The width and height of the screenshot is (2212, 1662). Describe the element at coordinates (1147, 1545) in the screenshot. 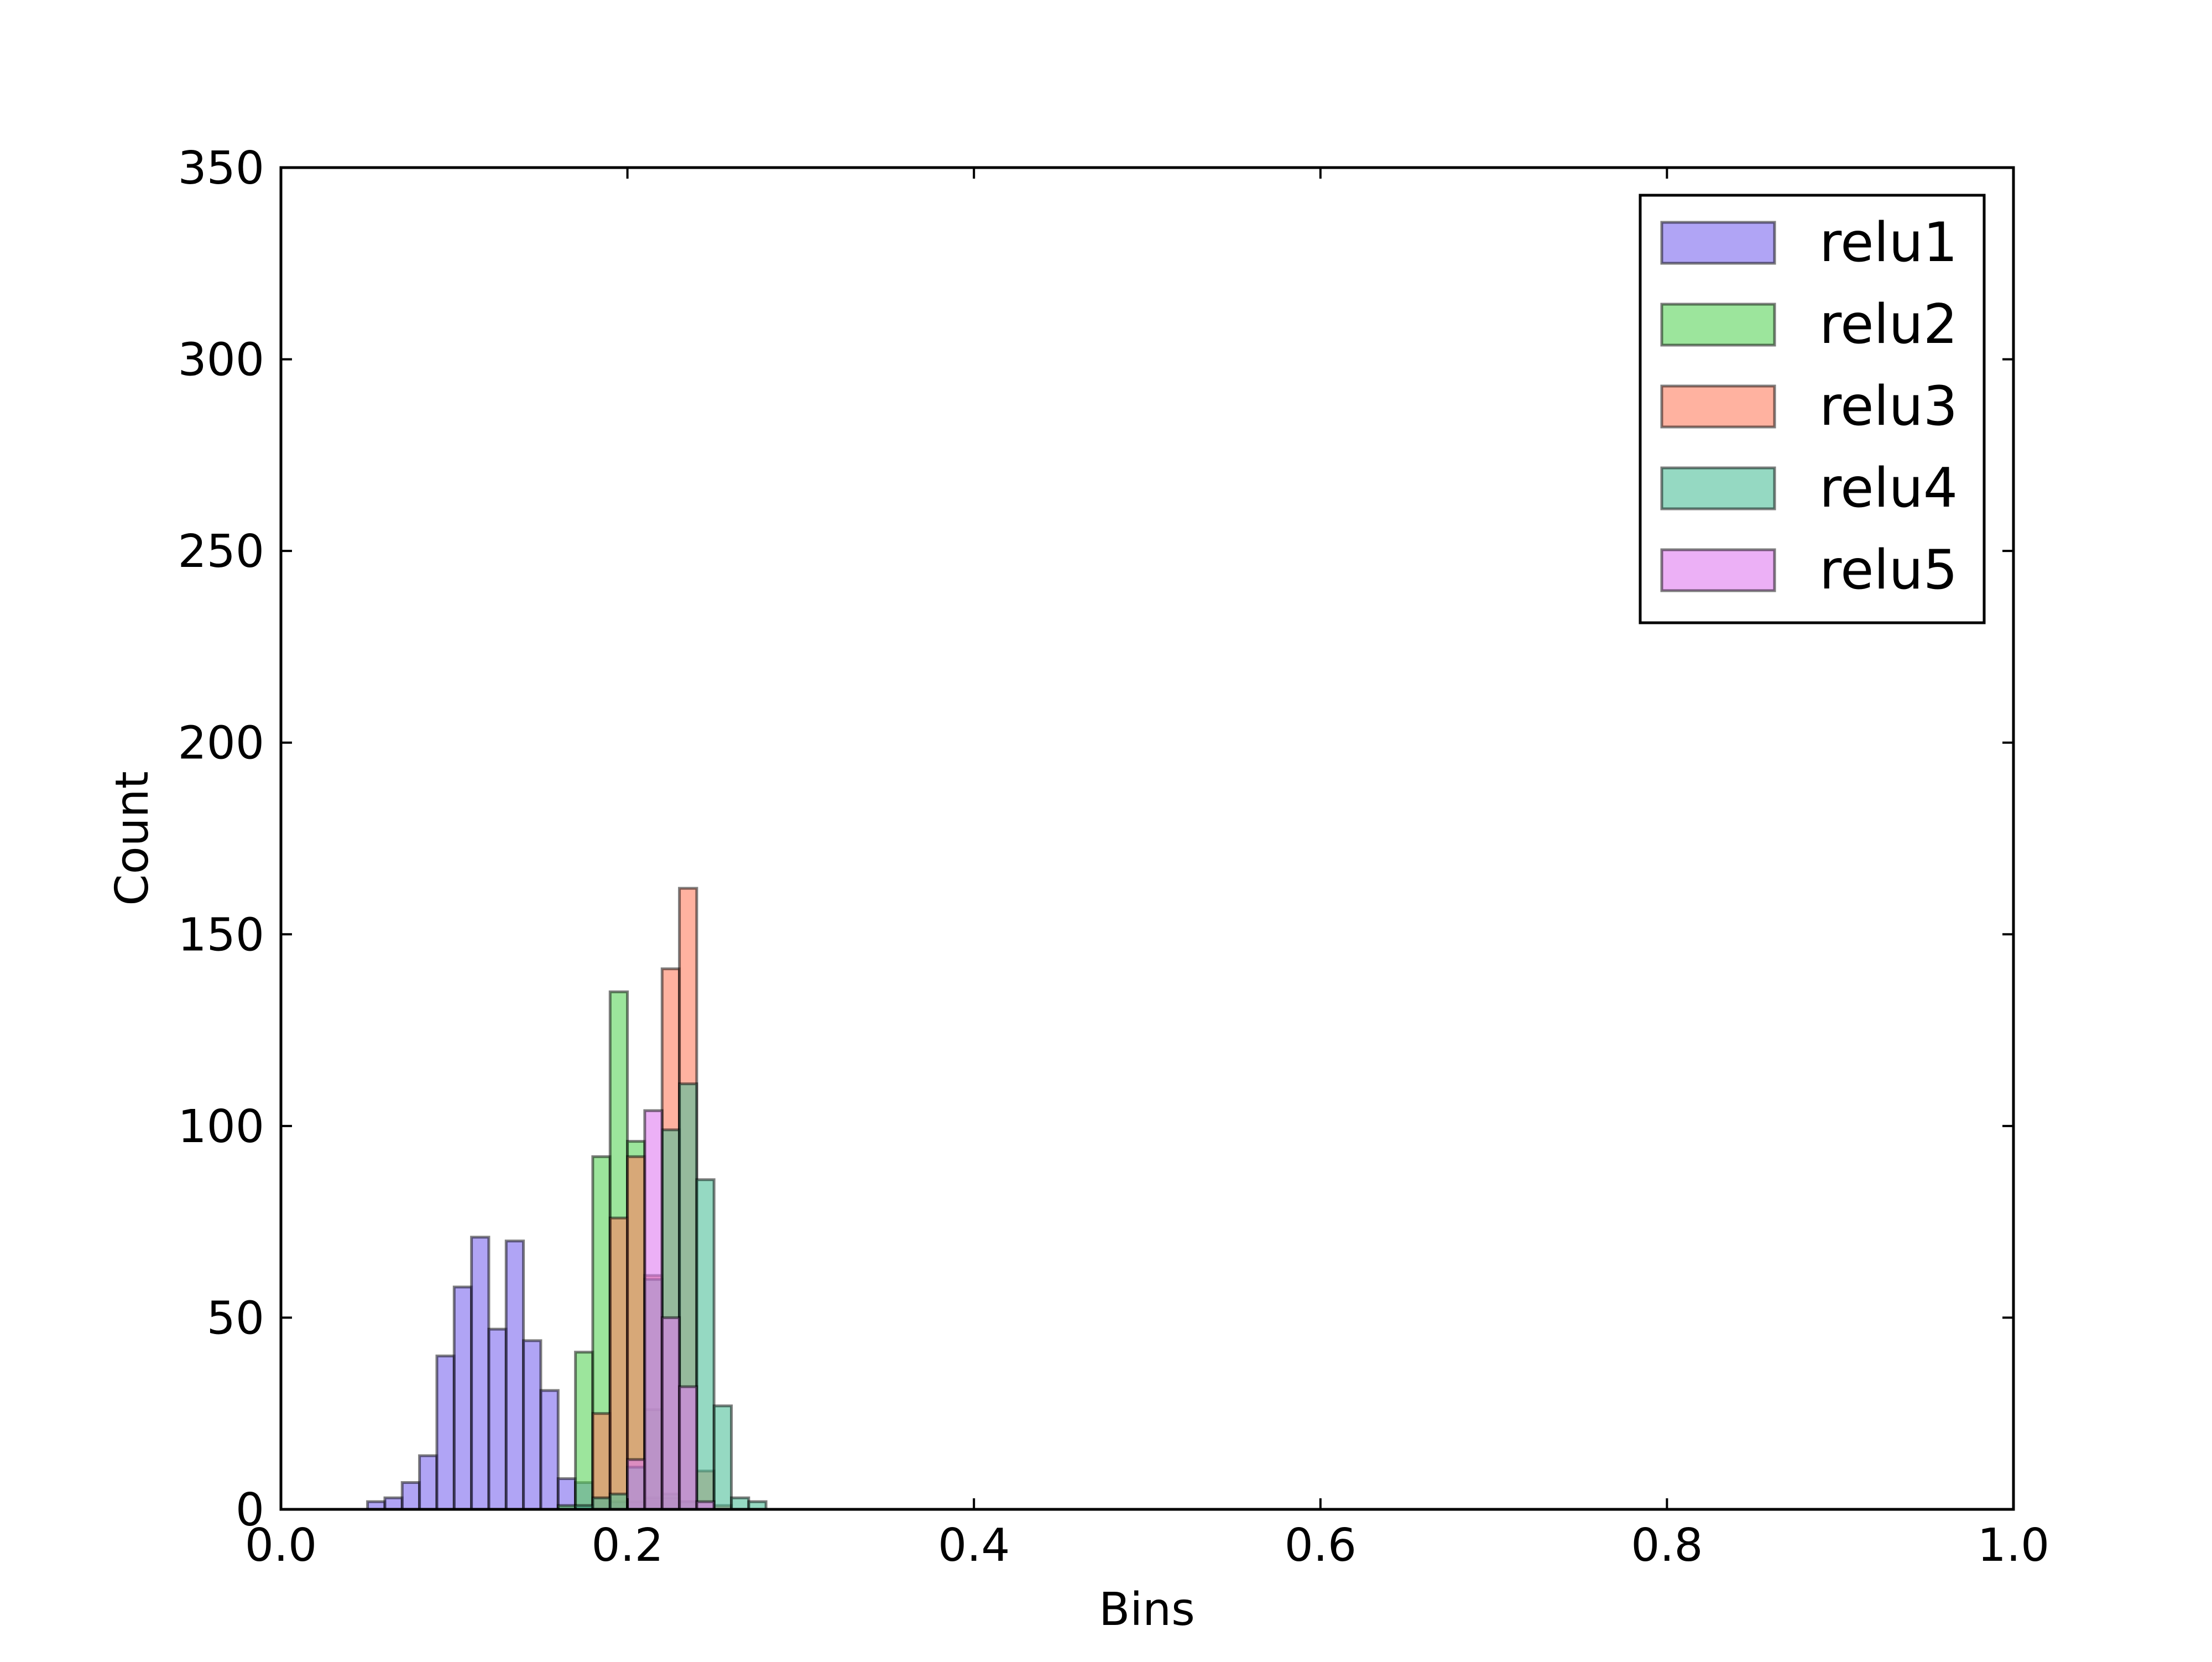

I see `x-tick-labels: 0.0 0.2 0.4 0.6 0.8 1.0` at that location.